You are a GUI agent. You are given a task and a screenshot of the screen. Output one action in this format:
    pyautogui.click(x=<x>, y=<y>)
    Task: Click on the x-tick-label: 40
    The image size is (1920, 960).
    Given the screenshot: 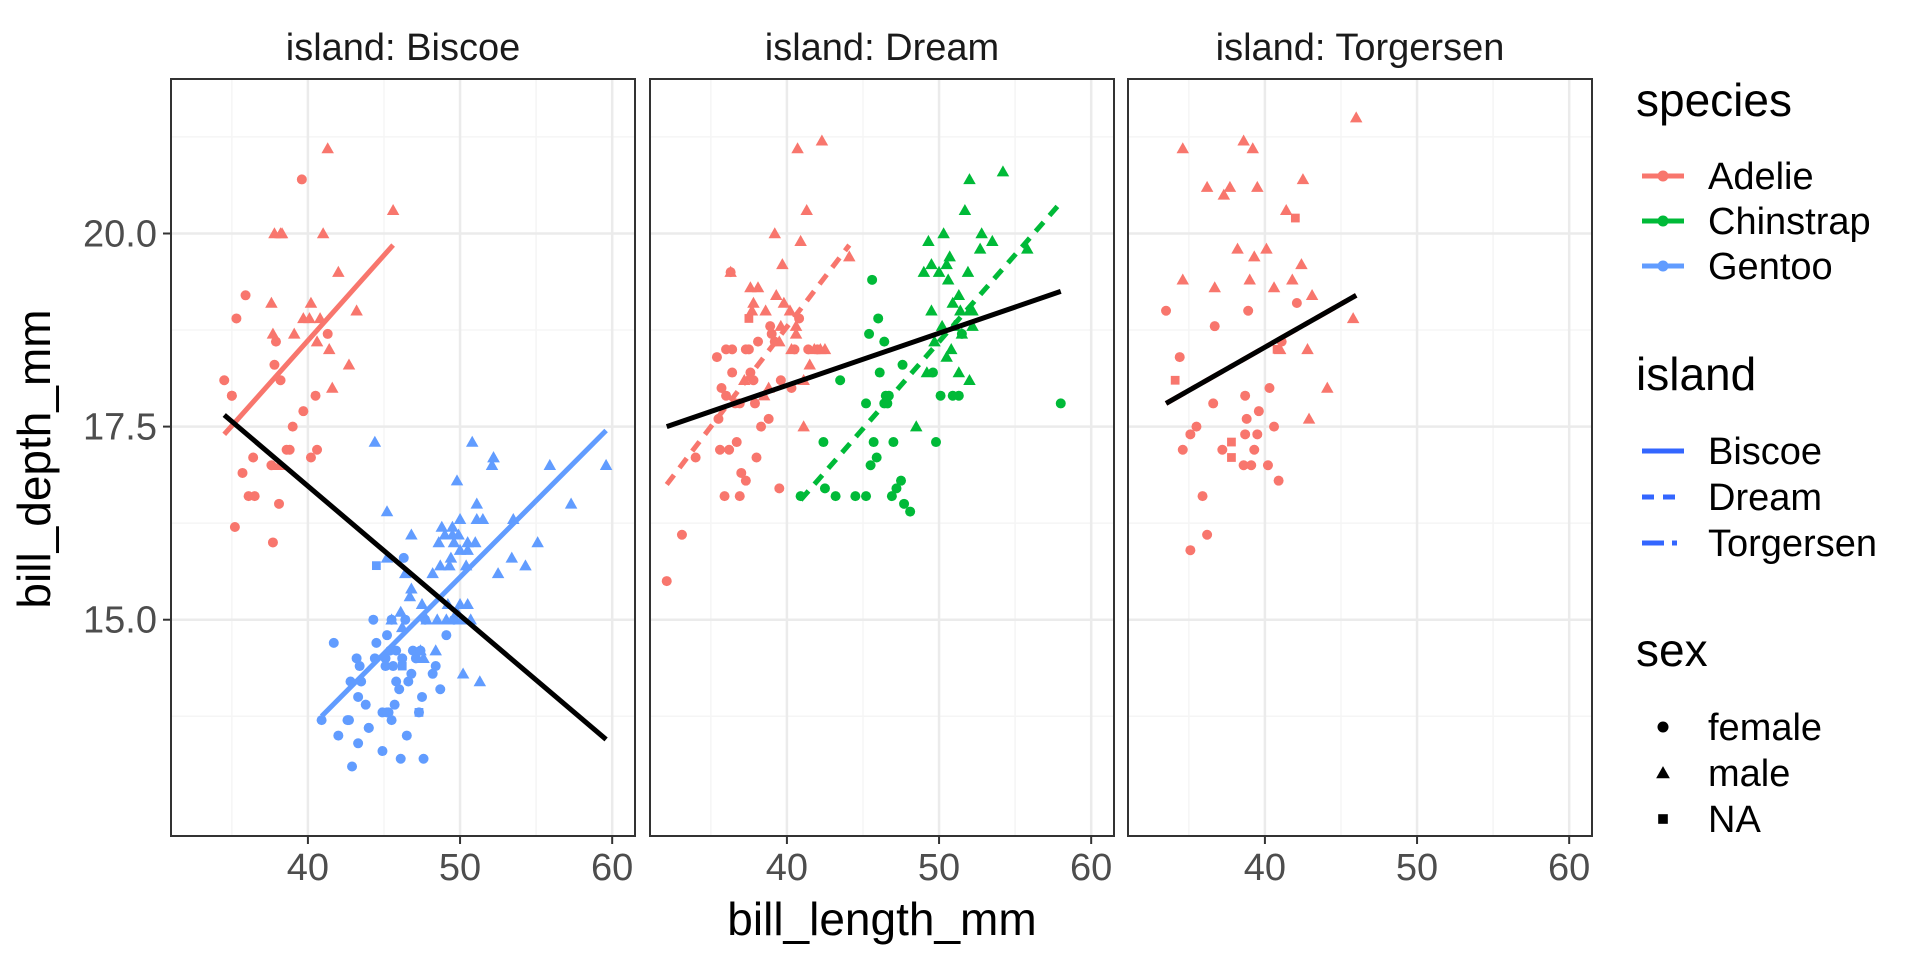 What is the action you would take?
    pyautogui.click(x=787, y=868)
    